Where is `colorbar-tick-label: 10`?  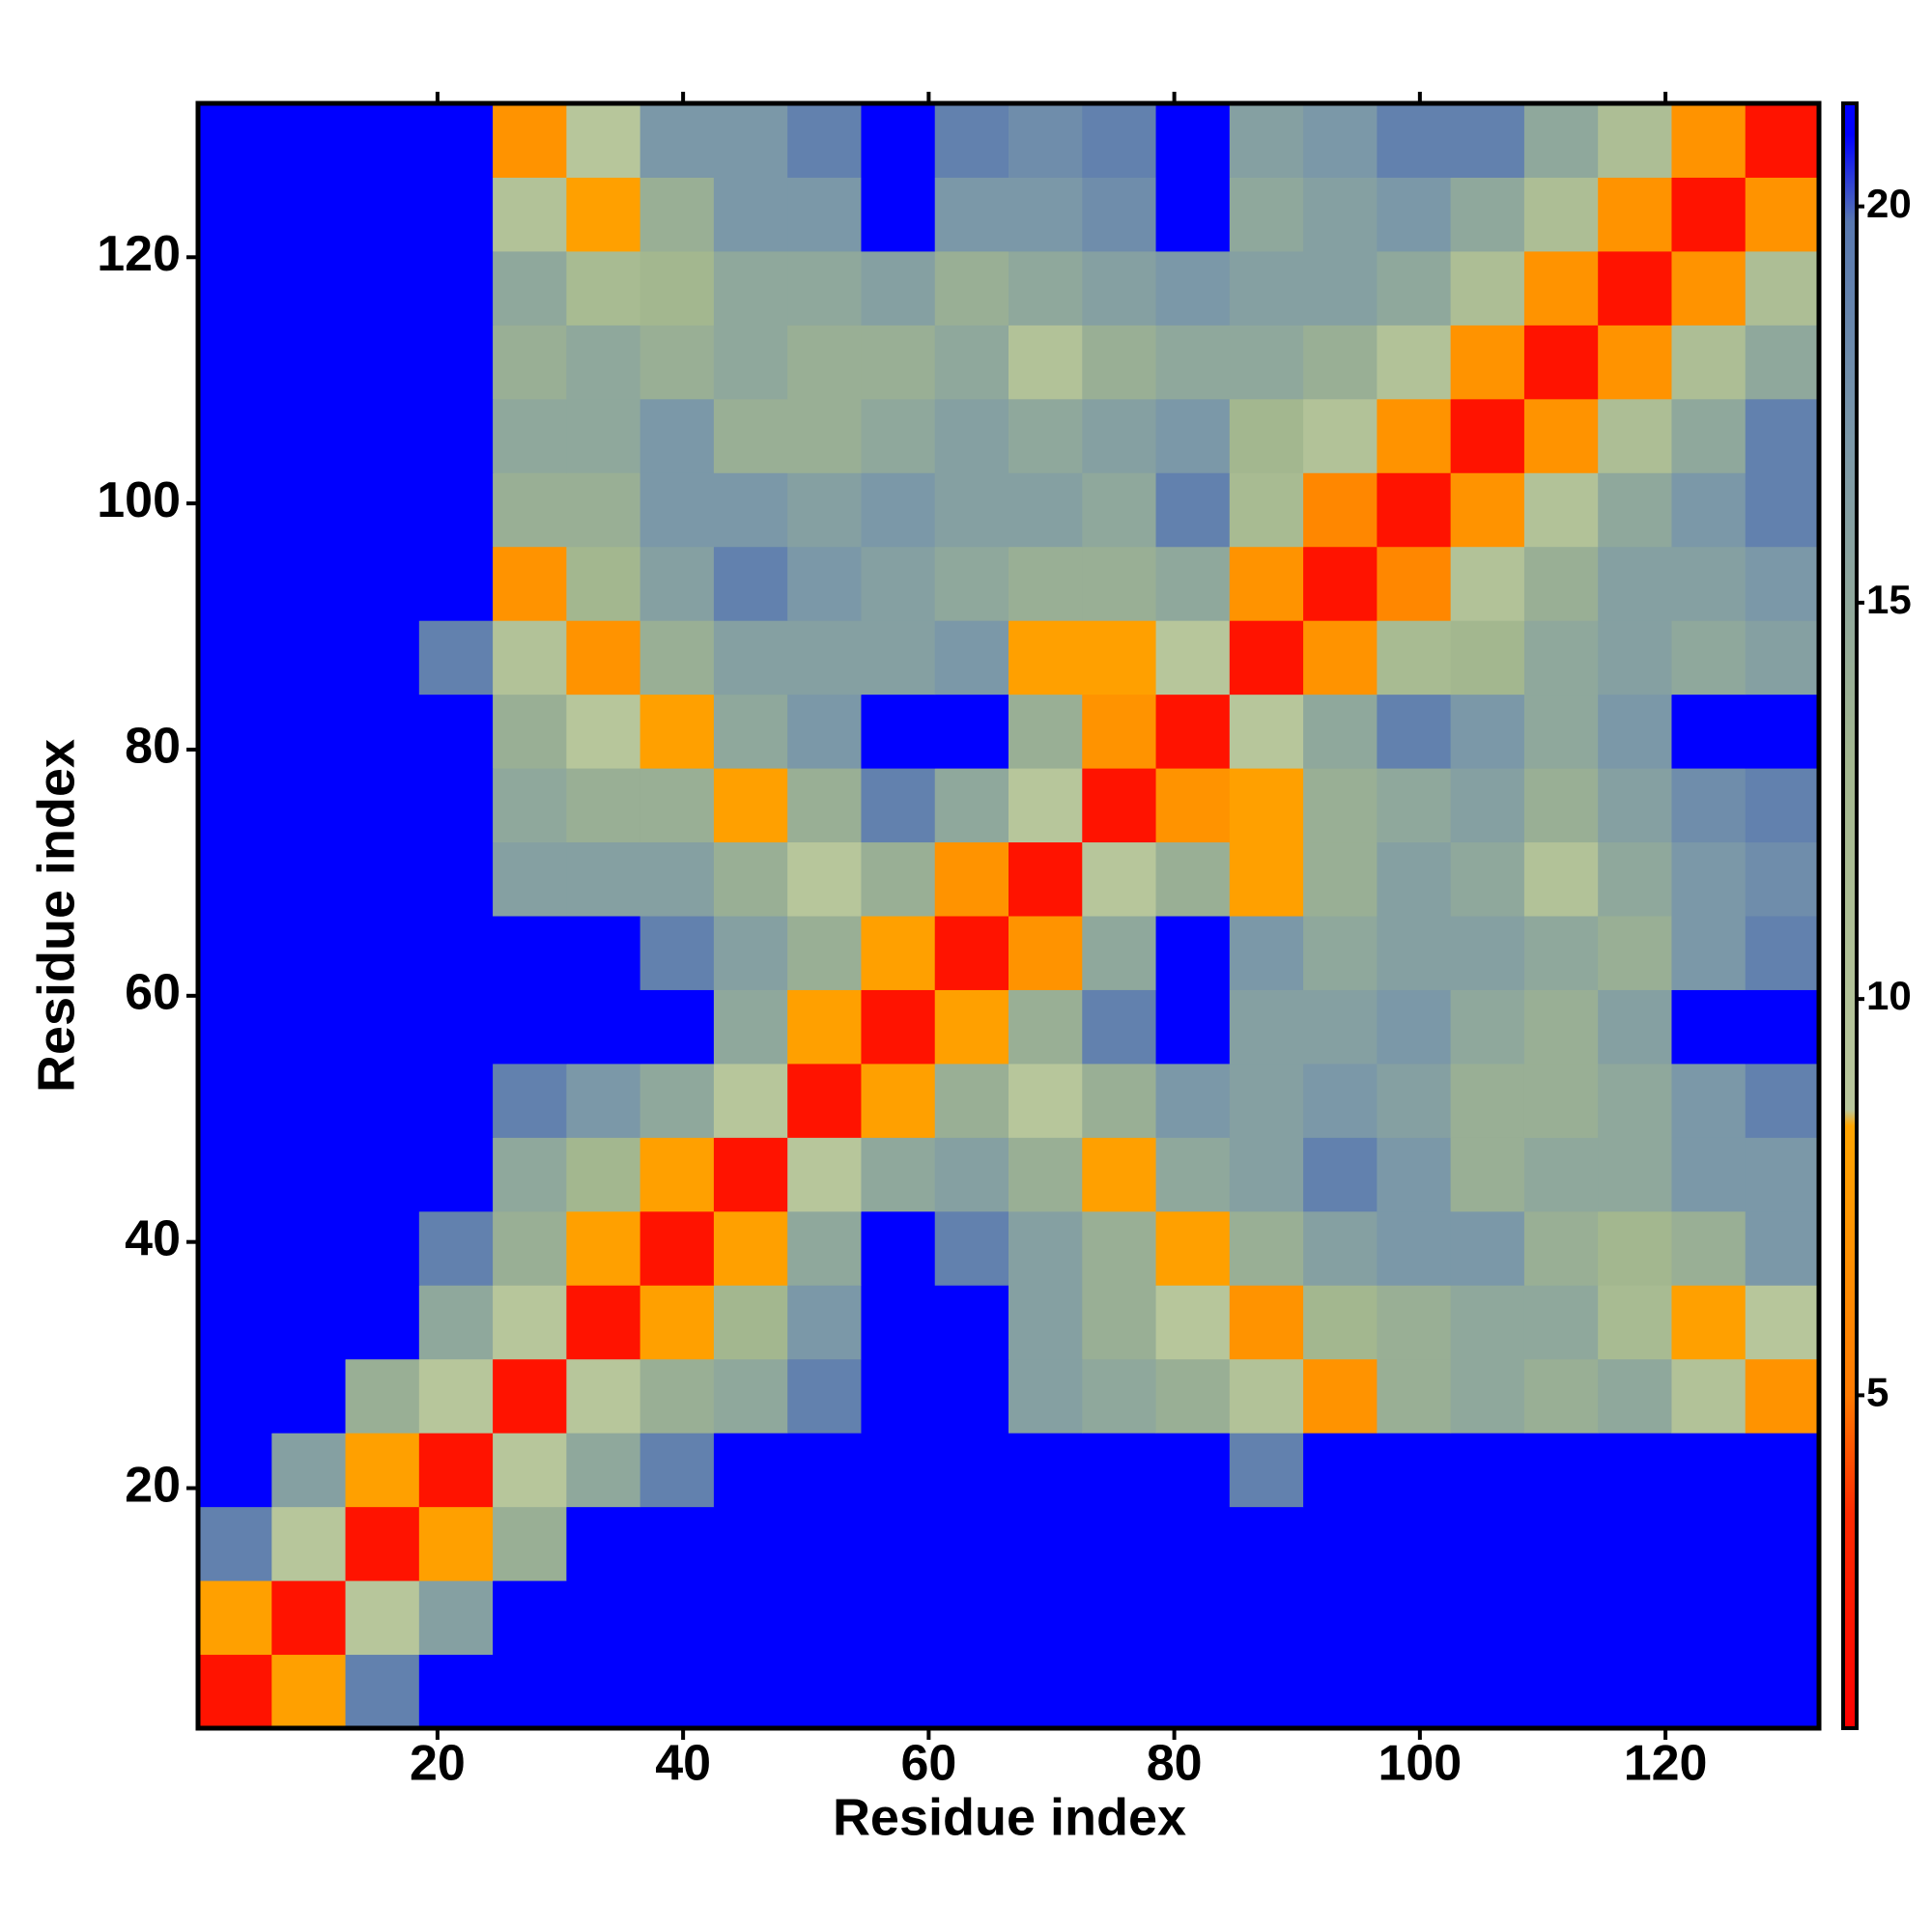
colorbar-tick-label: 10 is located at coordinates (1889, 995).